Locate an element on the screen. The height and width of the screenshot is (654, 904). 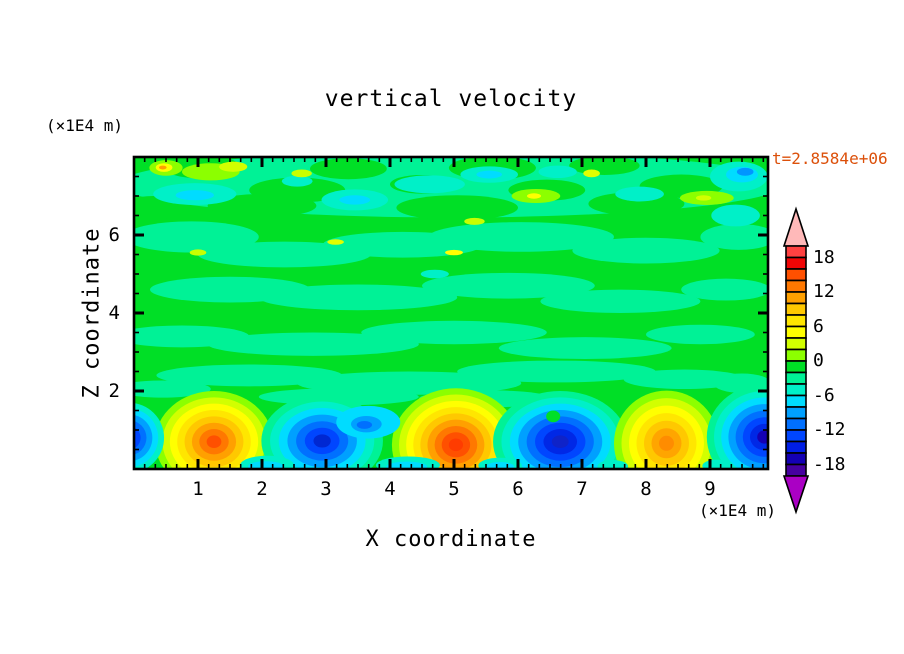
y-axis-units: (×1E4 m) is located at coordinates (85, 125).